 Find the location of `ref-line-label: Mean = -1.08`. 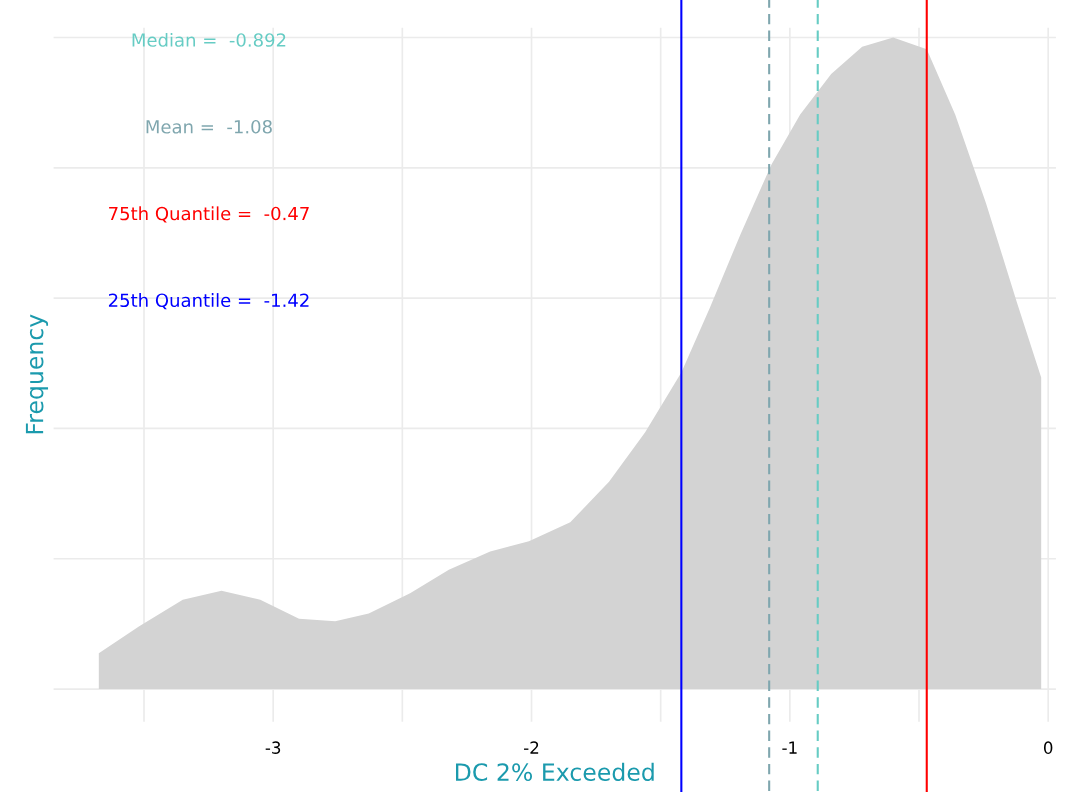

ref-line-label: Mean = -1.08 is located at coordinates (209, 126).